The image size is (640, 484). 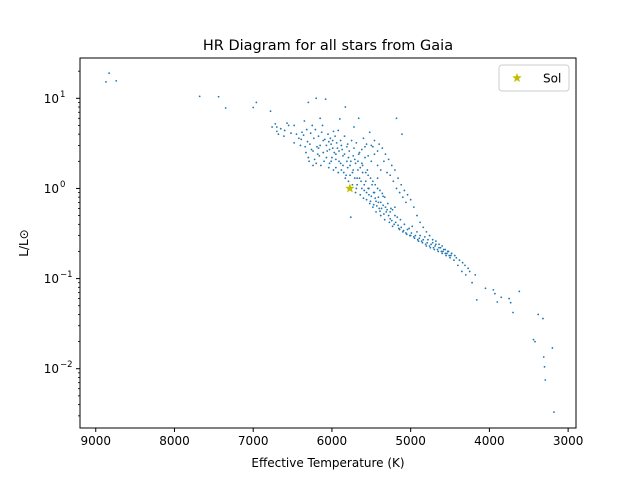 I want to click on chart-title: HR Diagram for all stars from Gaia, so click(x=328, y=46).